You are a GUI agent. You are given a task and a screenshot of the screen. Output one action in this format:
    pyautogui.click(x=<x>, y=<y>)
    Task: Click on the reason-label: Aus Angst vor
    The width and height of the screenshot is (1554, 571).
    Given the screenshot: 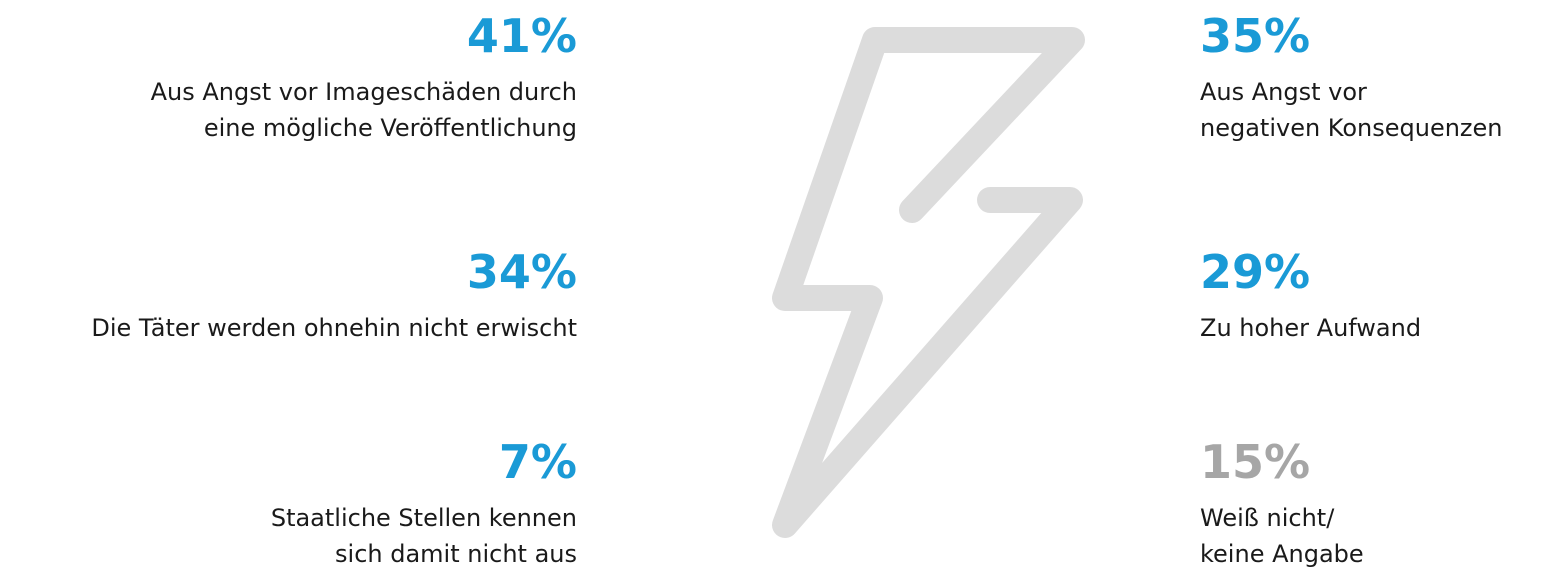 What is the action you would take?
    pyautogui.click(x=1283, y=92)
    